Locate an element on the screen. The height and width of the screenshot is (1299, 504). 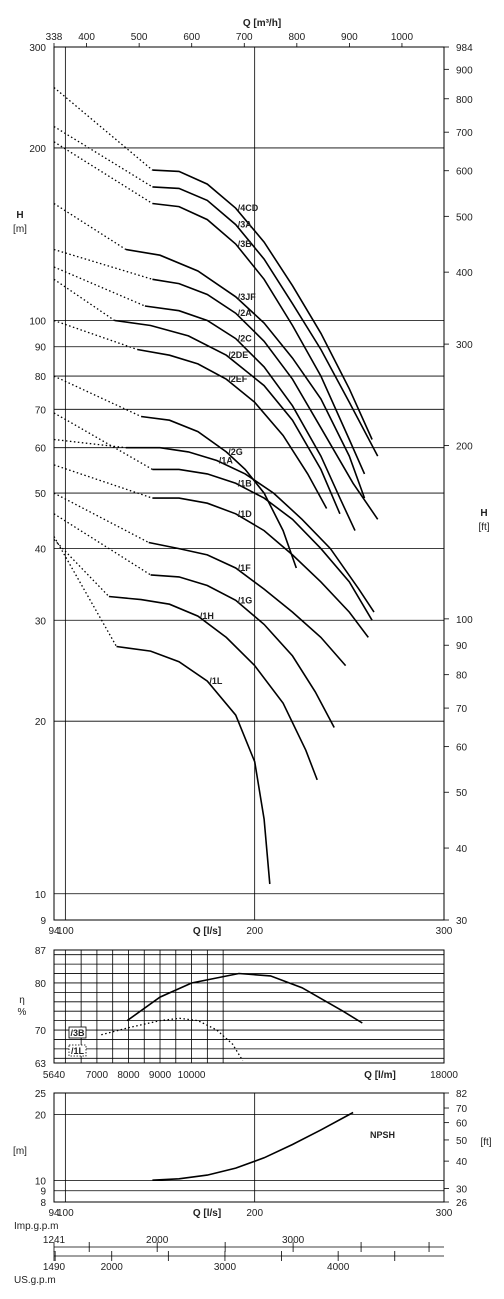
x-bottom-tick-label: 100 is located at coordinates (65, 931).